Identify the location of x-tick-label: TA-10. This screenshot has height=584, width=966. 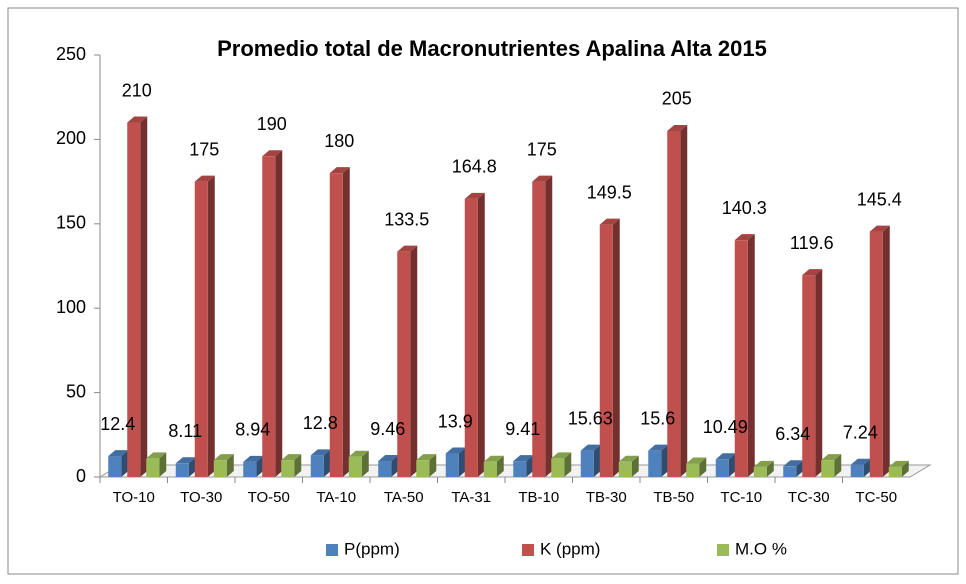
(336, 497).